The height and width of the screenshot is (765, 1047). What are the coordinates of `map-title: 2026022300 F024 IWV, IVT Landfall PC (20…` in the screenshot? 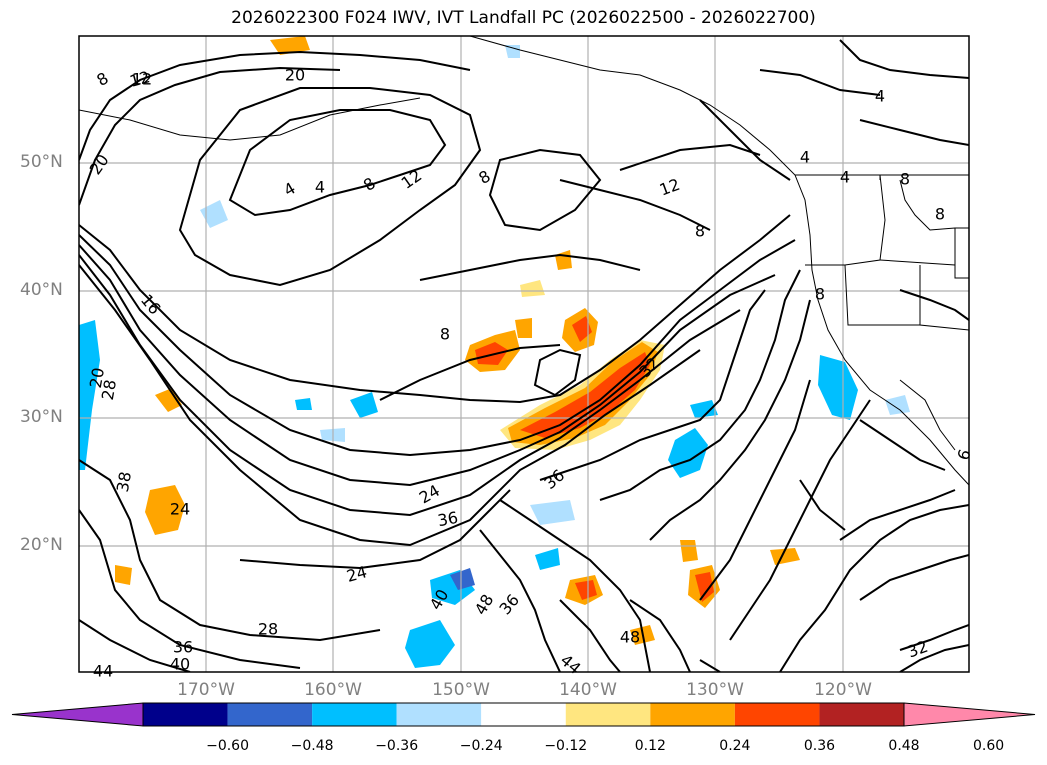 It's located at (523, 18).